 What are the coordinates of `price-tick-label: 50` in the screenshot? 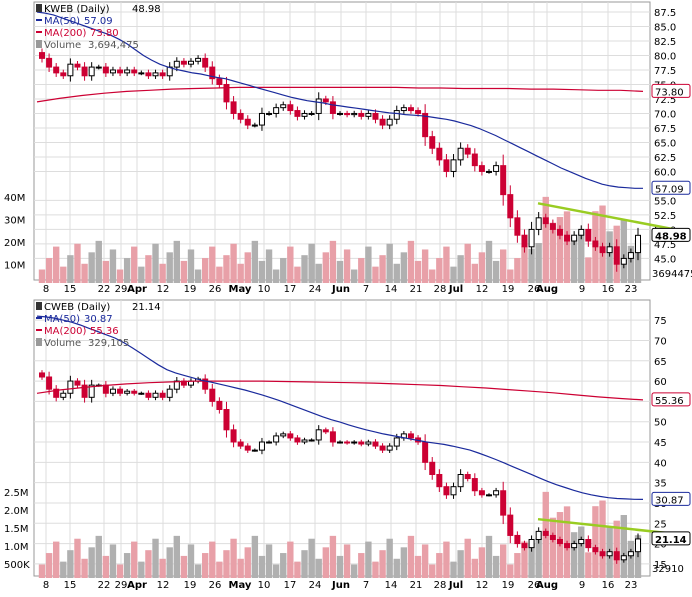 It's located at (660, 423).